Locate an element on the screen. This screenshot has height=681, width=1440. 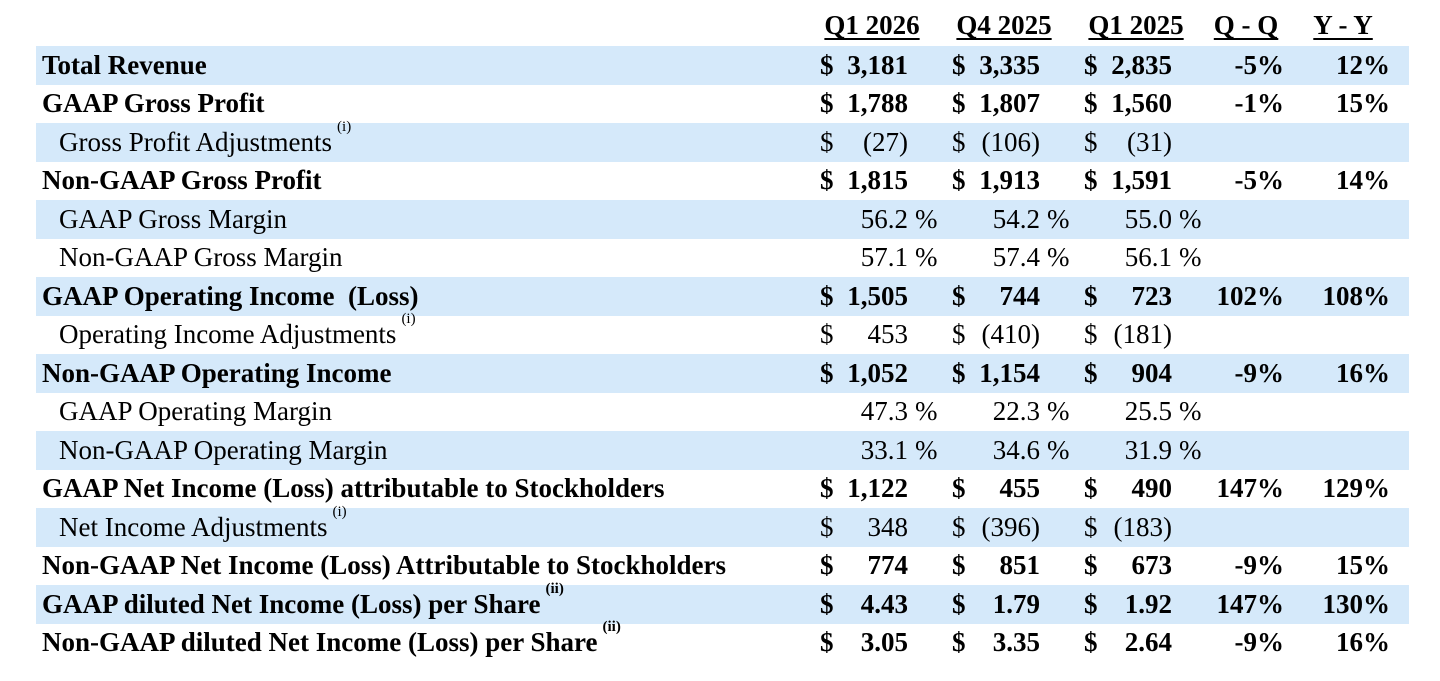
column-header-yy: Y - Y is located at coordinates (1343, 25).